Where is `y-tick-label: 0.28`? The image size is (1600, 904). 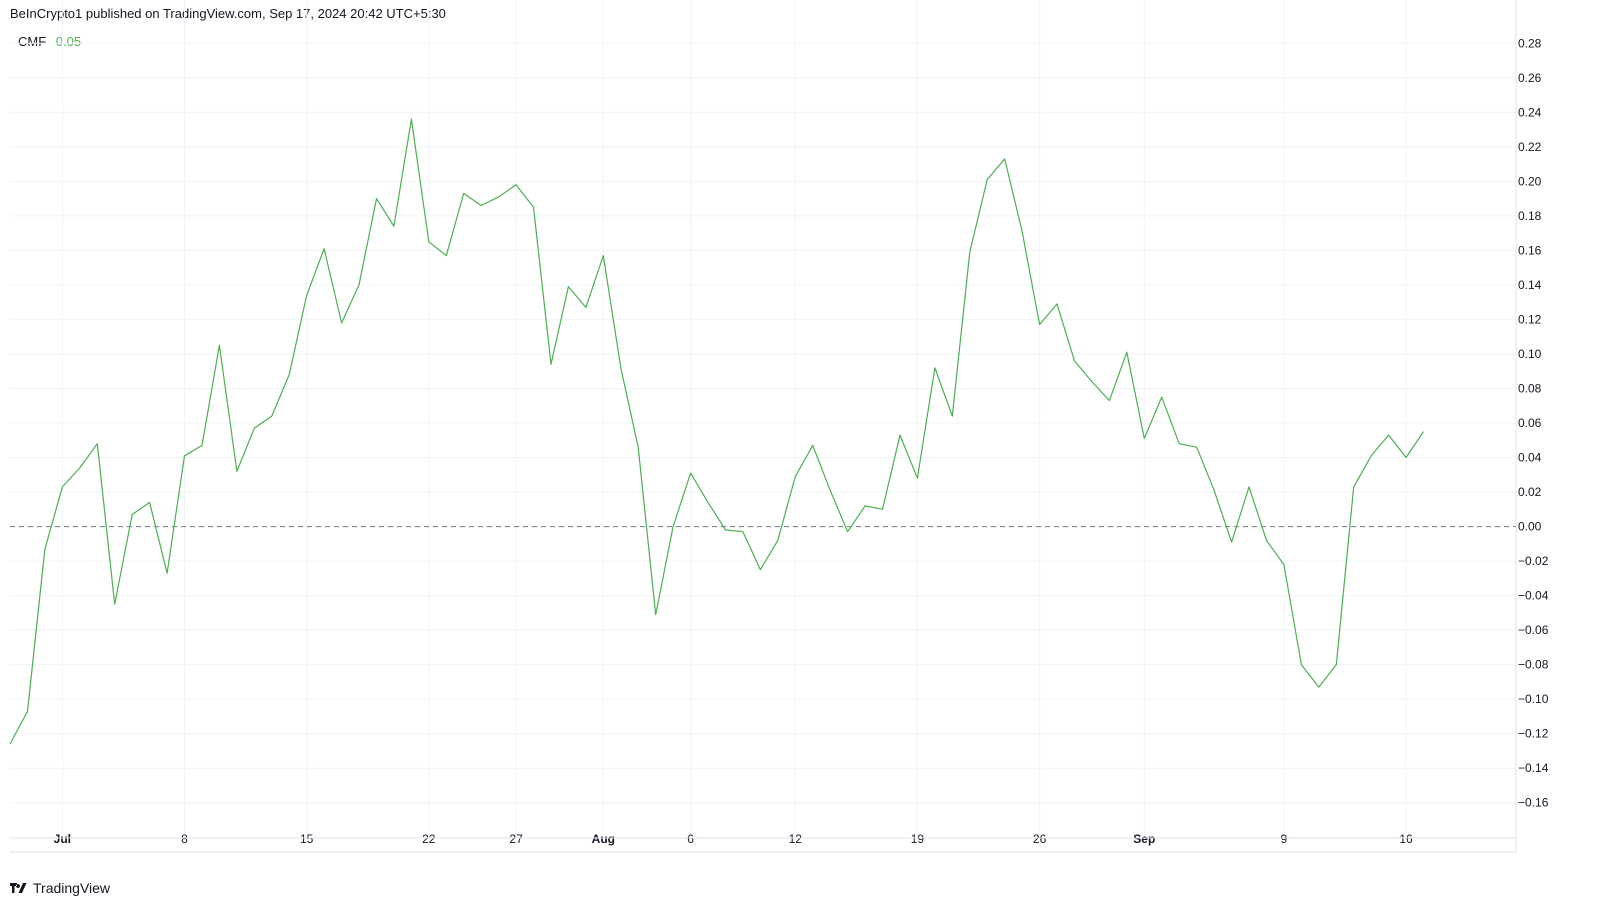
y-tick-label: 0.28 is located at coordinates (1530, 43).